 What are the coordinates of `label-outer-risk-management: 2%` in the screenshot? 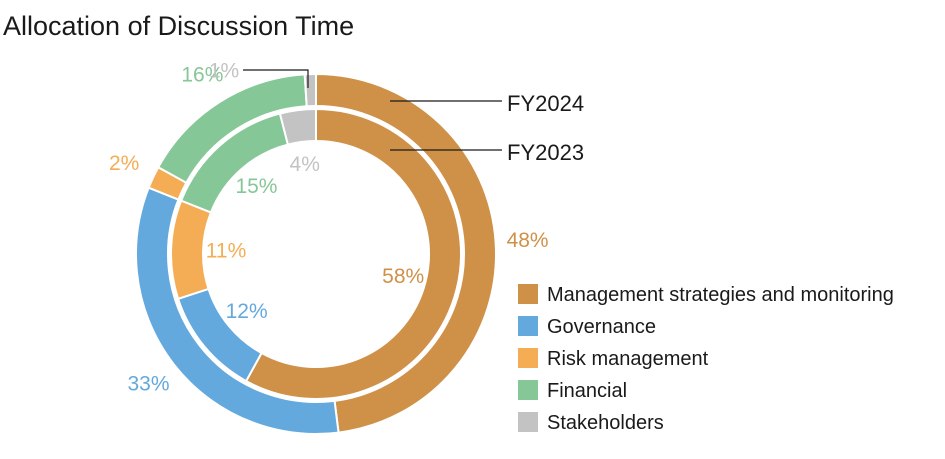 It's located at (124, 163).